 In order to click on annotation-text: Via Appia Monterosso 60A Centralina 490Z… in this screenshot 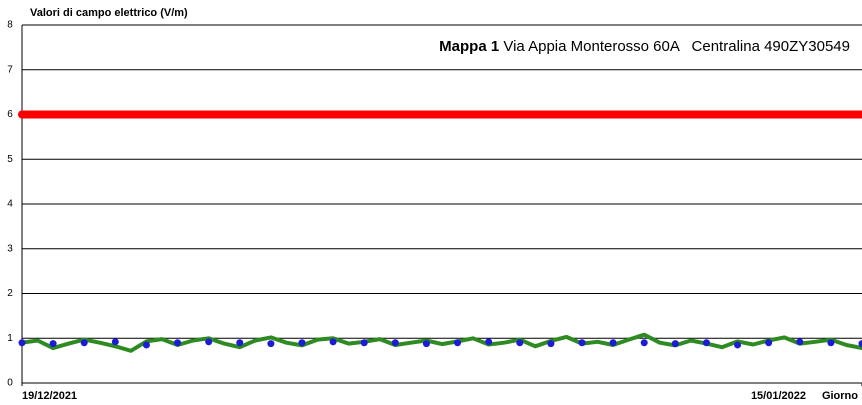, I will do `click(676, 46)`.